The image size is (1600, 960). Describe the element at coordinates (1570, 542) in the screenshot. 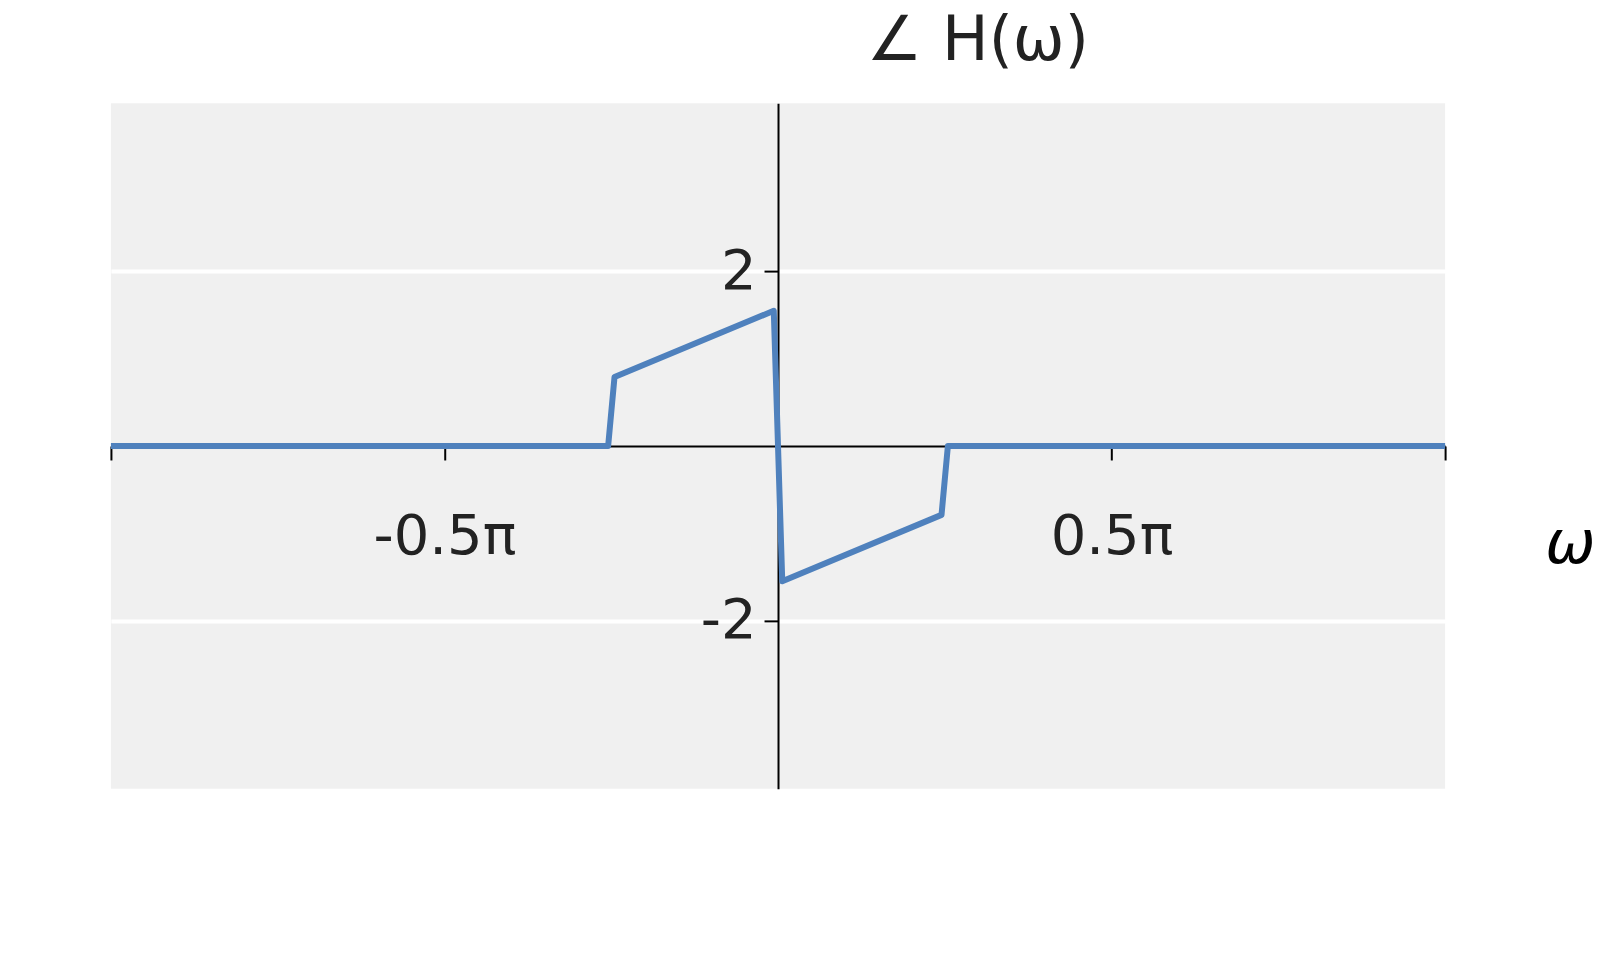

I see `x-axis-title: ω` at that location.